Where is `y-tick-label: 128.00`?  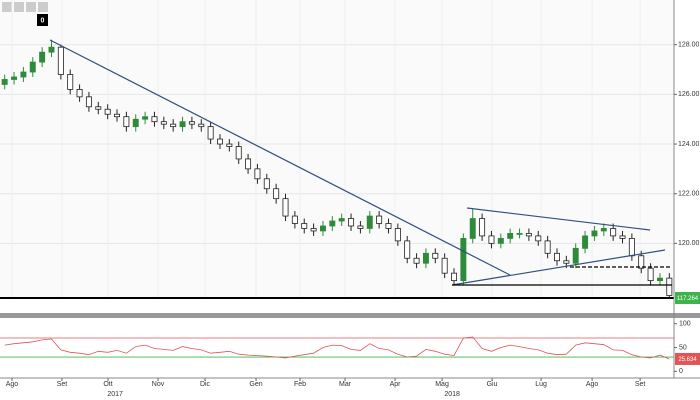 y-tick-label: 128.00 is located at coordinates (689, 45).